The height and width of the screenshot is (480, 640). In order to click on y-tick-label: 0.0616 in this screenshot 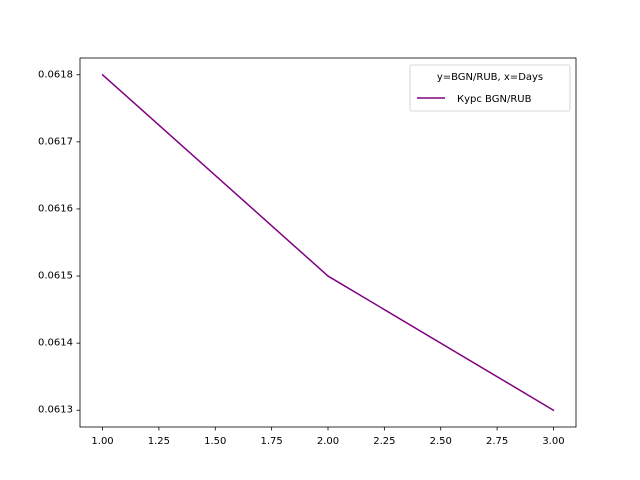, I will do `click(55, 208)`.